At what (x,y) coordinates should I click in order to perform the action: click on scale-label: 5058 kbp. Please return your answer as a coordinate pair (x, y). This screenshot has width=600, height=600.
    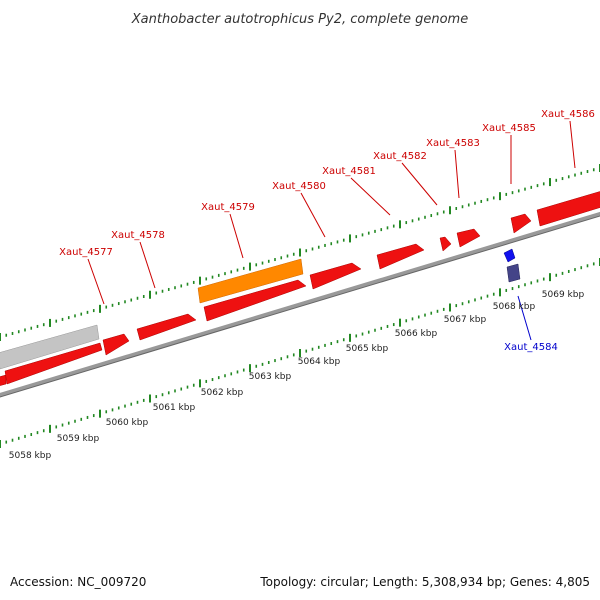
    Looking at the image, I should click on (30, 456).